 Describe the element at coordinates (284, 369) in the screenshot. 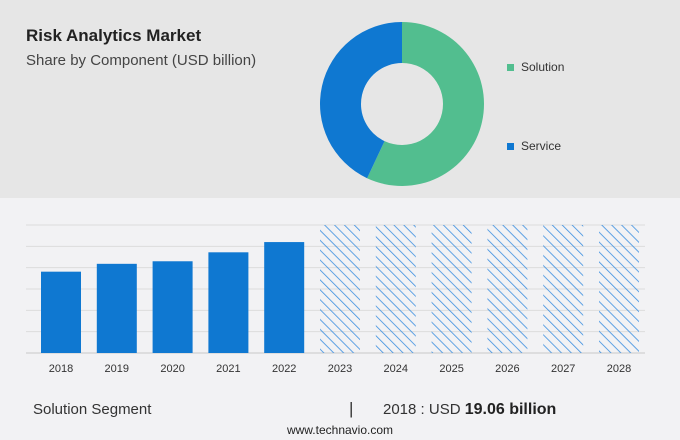

I see `x-tick-label: 2022` at that location.